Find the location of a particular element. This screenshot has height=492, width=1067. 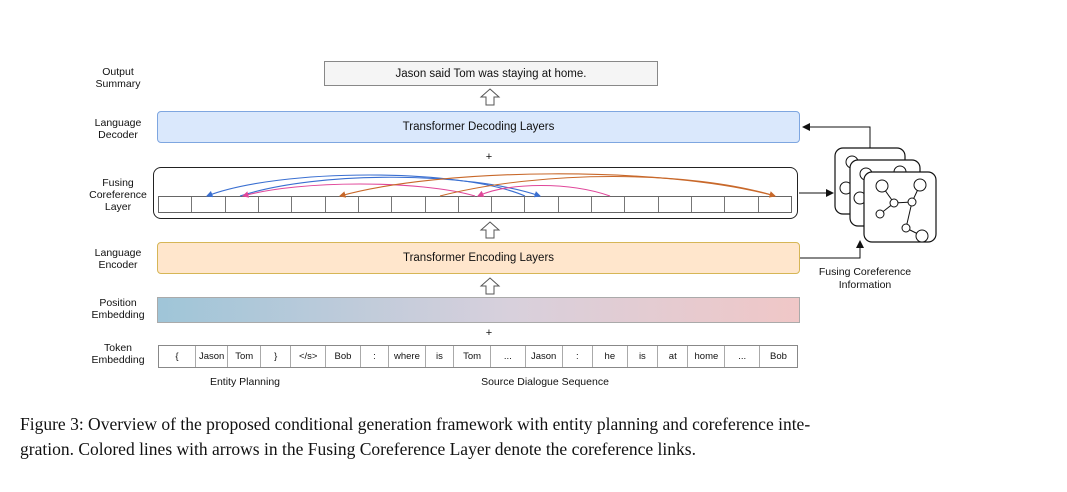

label-fusing-layer: Fusing Coreference Layer is located at coordinates (118, 195).